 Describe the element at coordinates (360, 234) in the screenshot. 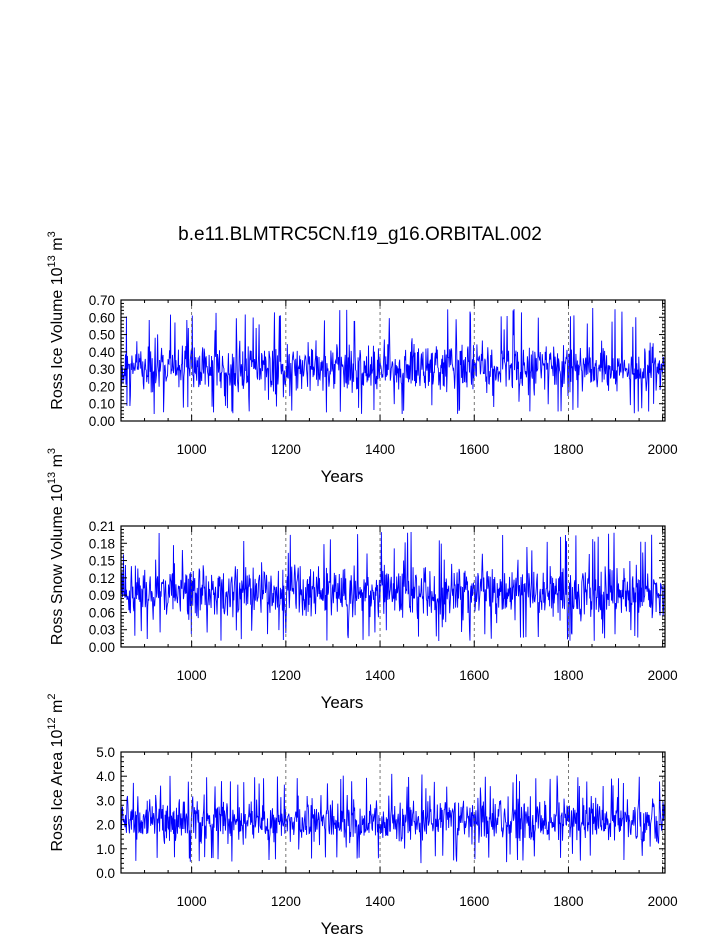

I see `chart-title: b.e11.BLMTRC5CN.f19_g16.ORBITAL.002` at that location.